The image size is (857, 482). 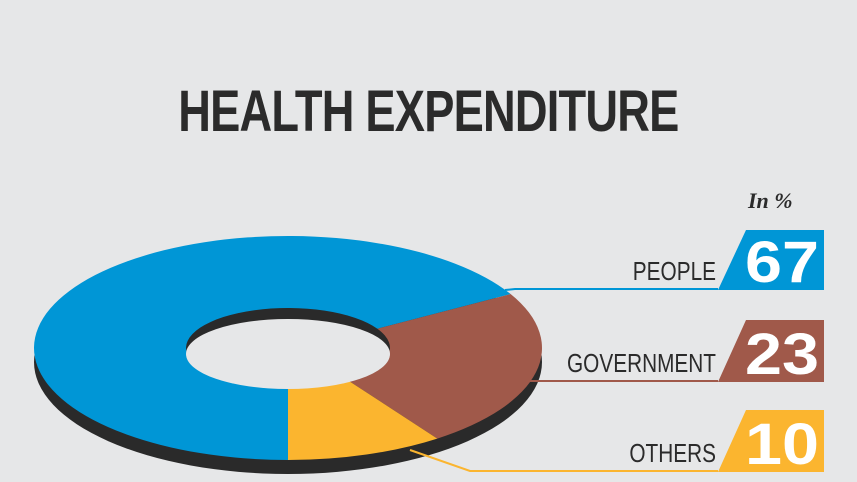 What do you see at coordinates (672, 453) in the screenshot?
I see `category-label-others: OTHERS` at bounding box center [672, 453].